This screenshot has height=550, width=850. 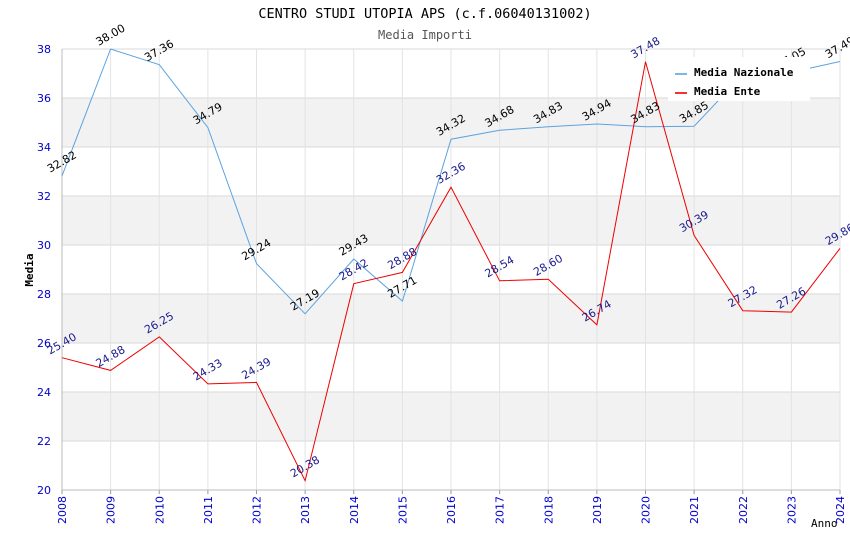 What do you see at coordinates (44, 245) in the screenshot?
I see `y-tick-label: 30` at bounding box center [44, 245].